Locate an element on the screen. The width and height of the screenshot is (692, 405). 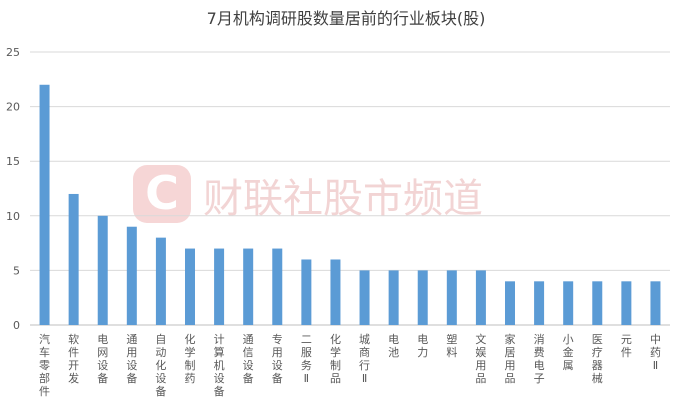
y-tick-label: 15 is located at coordinates (13, 161).